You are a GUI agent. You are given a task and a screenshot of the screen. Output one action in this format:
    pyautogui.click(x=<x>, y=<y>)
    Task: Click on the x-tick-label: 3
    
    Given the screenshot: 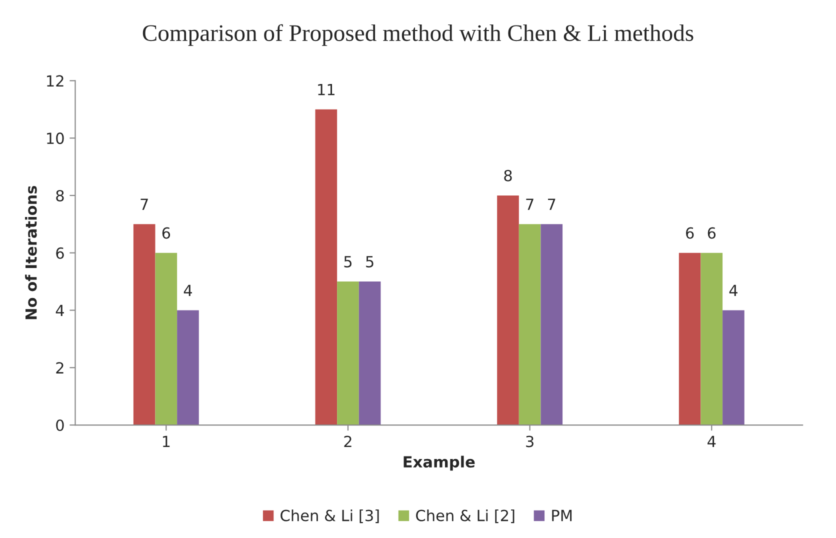 What is the action you would take?
    pyautogui.click(x=530, y=442)
    